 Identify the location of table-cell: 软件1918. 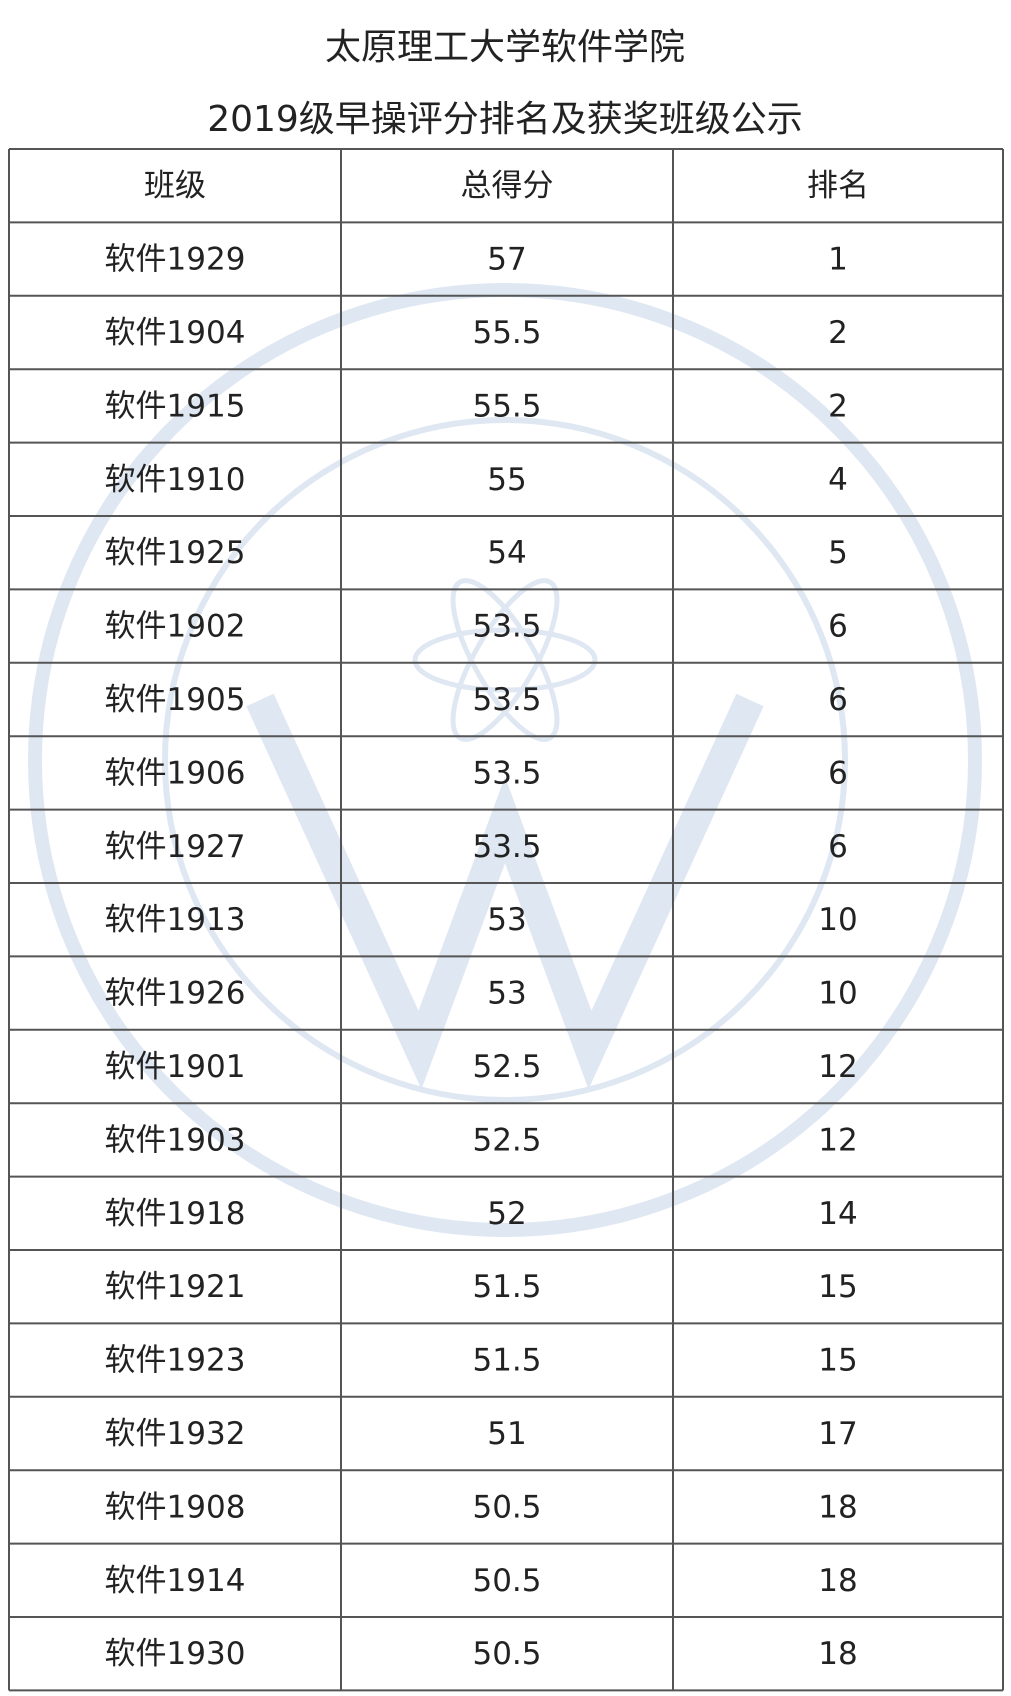
(175, 1214).